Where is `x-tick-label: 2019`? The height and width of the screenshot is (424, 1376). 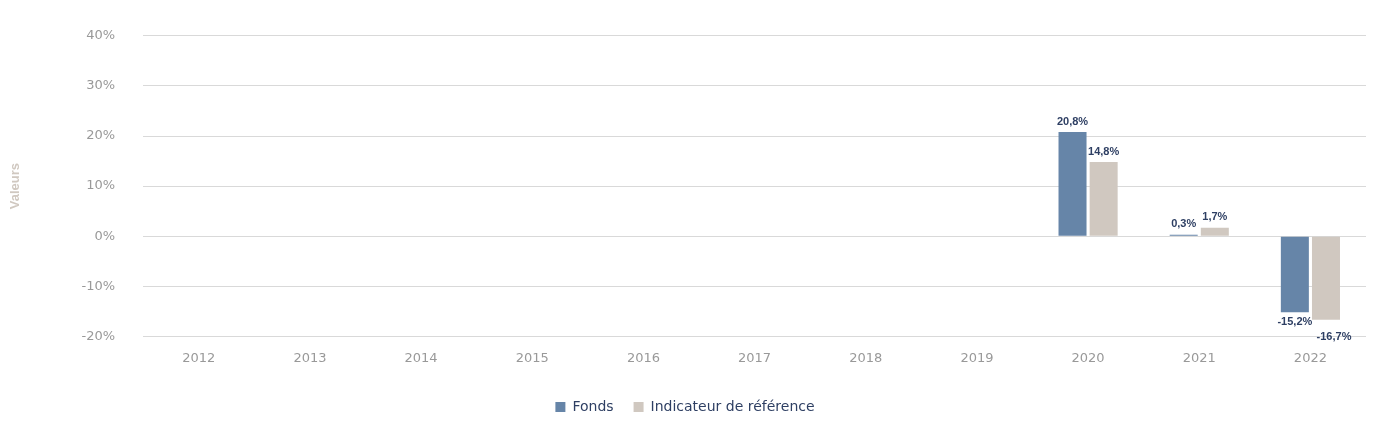
x-tick-label: 2019 is located at coordinates (977, 357).